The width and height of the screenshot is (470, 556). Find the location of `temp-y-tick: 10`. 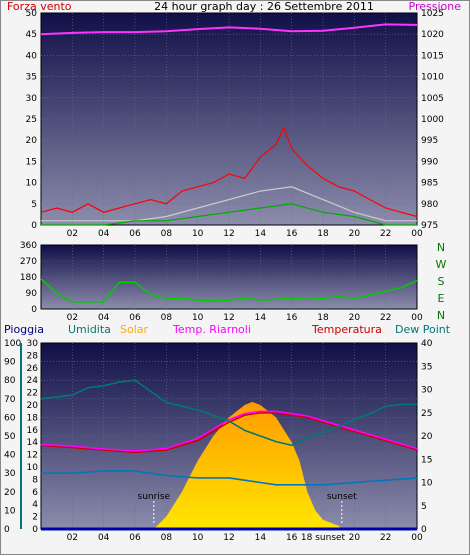

temp-y-tick: 10 is located at coordinates (427, 484).